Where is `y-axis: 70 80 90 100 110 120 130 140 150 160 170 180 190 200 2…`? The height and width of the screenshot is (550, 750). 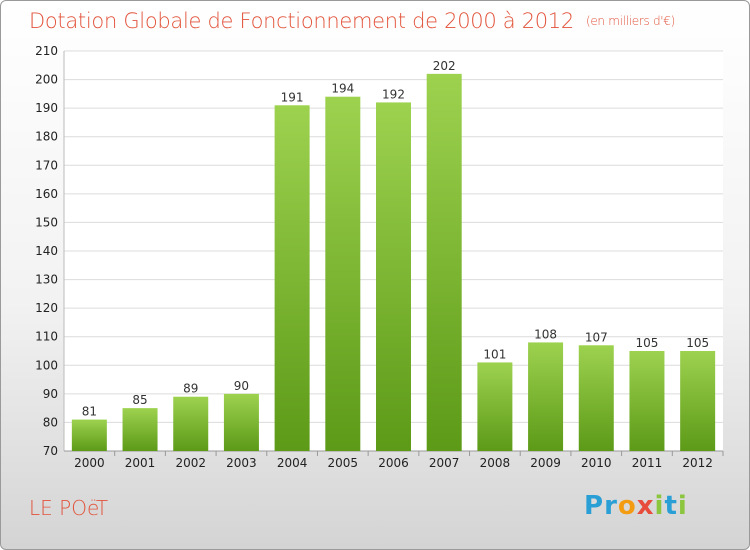
y-axis: 70 80 90 100 110 120 130 140 150 160 170 180 190 200 2… is located at coordinates (46, 251).